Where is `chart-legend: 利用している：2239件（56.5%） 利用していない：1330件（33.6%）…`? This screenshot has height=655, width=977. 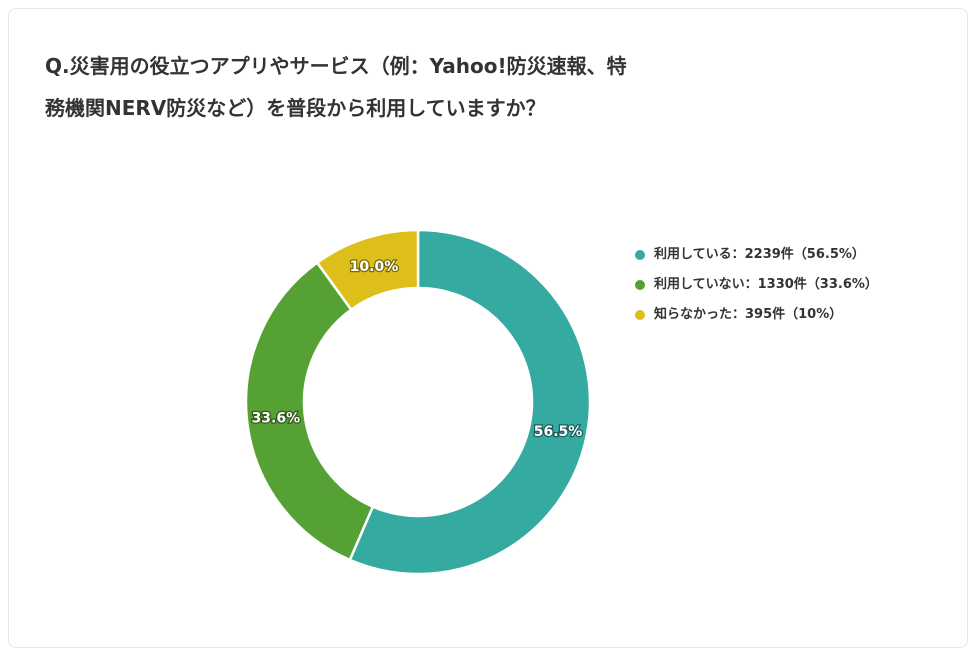 chart-legend: 利用している：2239件（56.5%） 利用していない：1330件（33.6%）… is located at coordinates (755, 285).